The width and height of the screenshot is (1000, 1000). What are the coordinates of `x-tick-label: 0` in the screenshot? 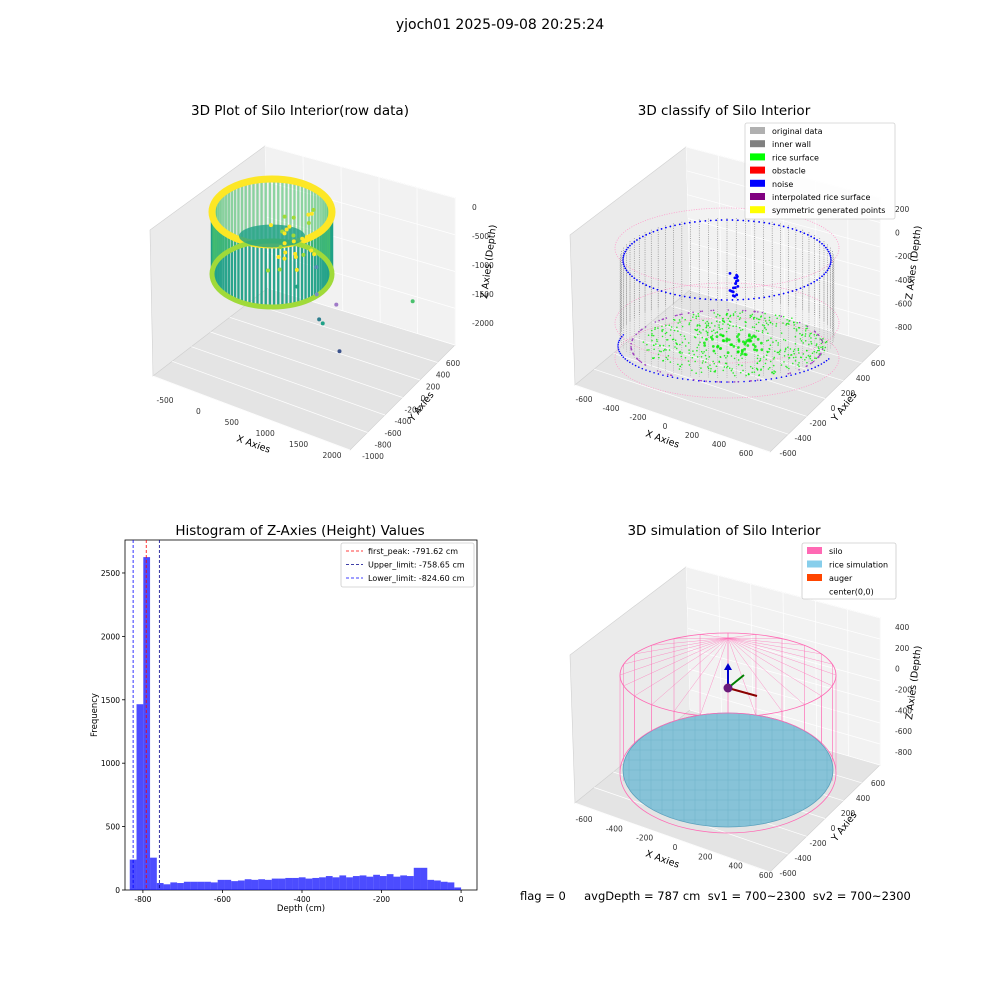 It's located at (675, 847).